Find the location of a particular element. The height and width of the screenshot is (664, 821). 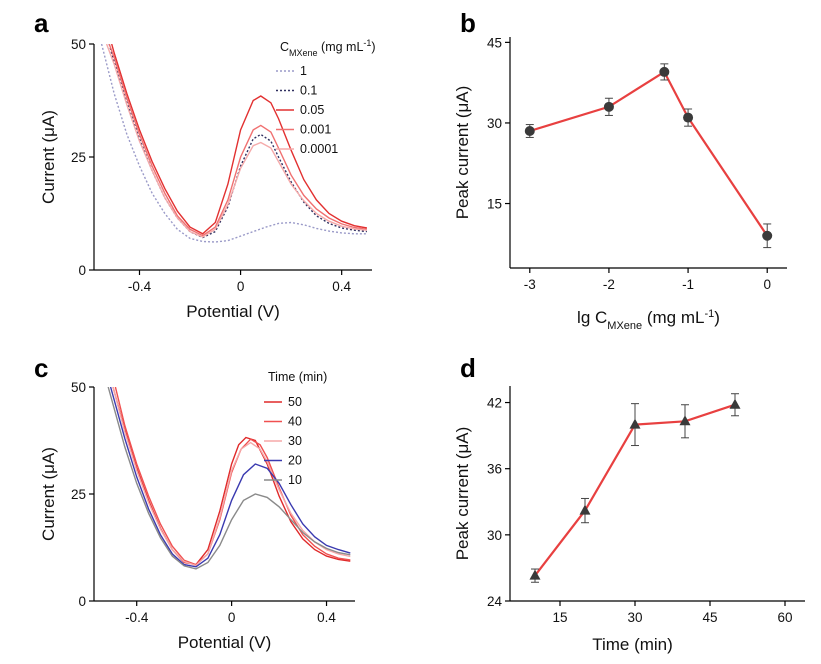

x-tick-label: 30 is located at coordinates (634, 617).